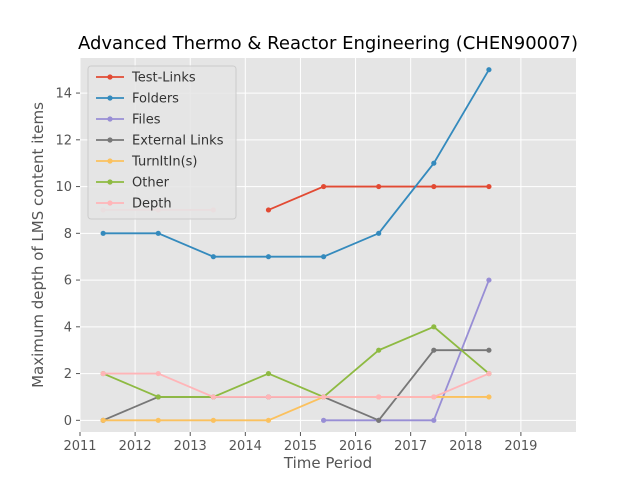 The image size is (640, 480). What do you see at coordinates (68, 281) in the screenshot?
I see `y-tick-label: 6` at bounding box center [68, 281].